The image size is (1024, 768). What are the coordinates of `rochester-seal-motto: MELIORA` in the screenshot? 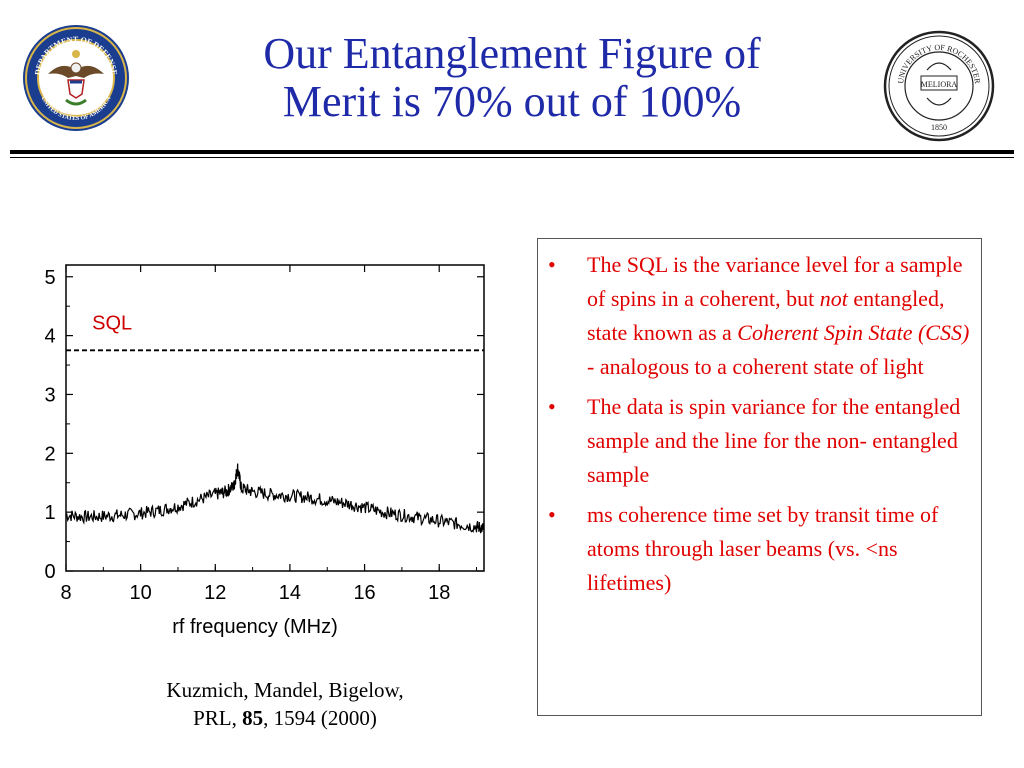 It's located at (939, 84).